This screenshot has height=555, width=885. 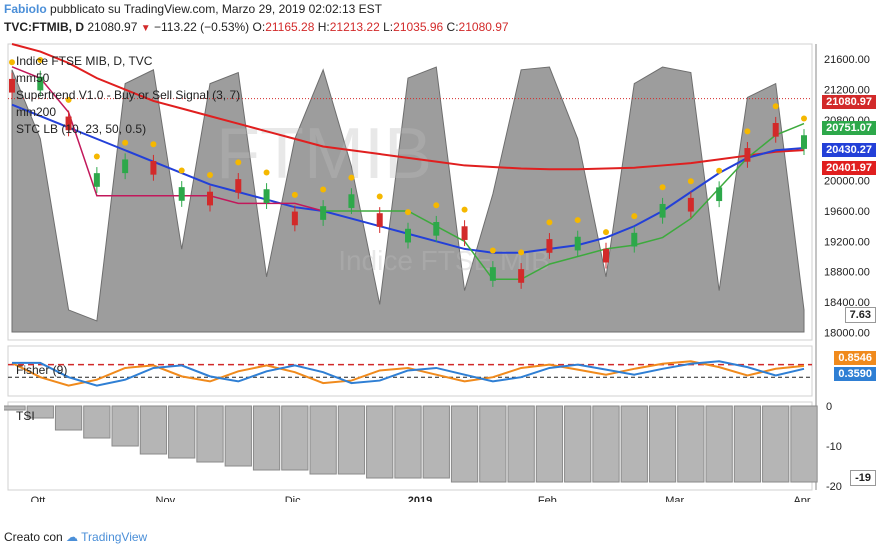 I want to click on ma50-badge: 20430.27, so click(x=849, y=150).